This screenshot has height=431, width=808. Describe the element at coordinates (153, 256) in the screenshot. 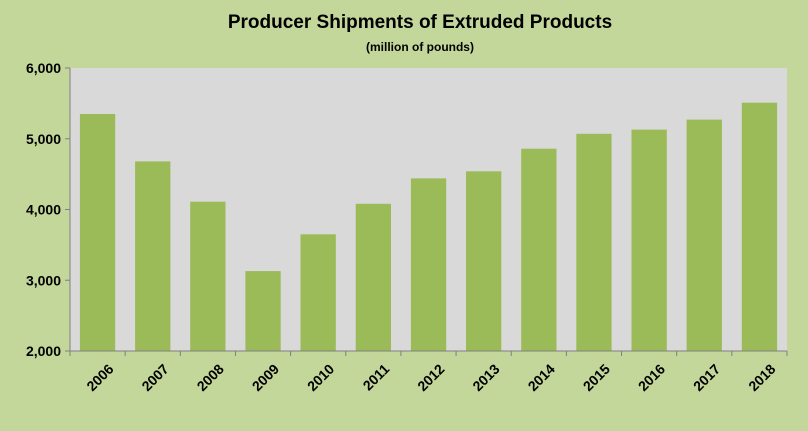

I see `bar-2007` at that location.